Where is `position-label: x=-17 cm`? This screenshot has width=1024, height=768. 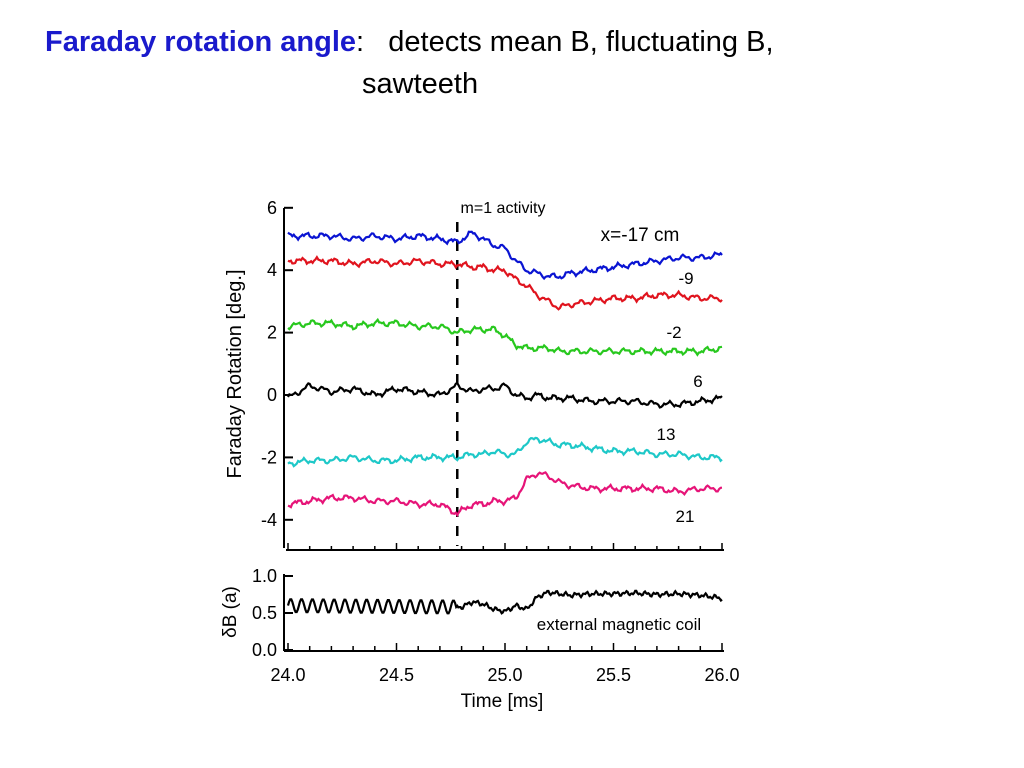 position-label: x=-17 cm is located at coordinates (640, 235).